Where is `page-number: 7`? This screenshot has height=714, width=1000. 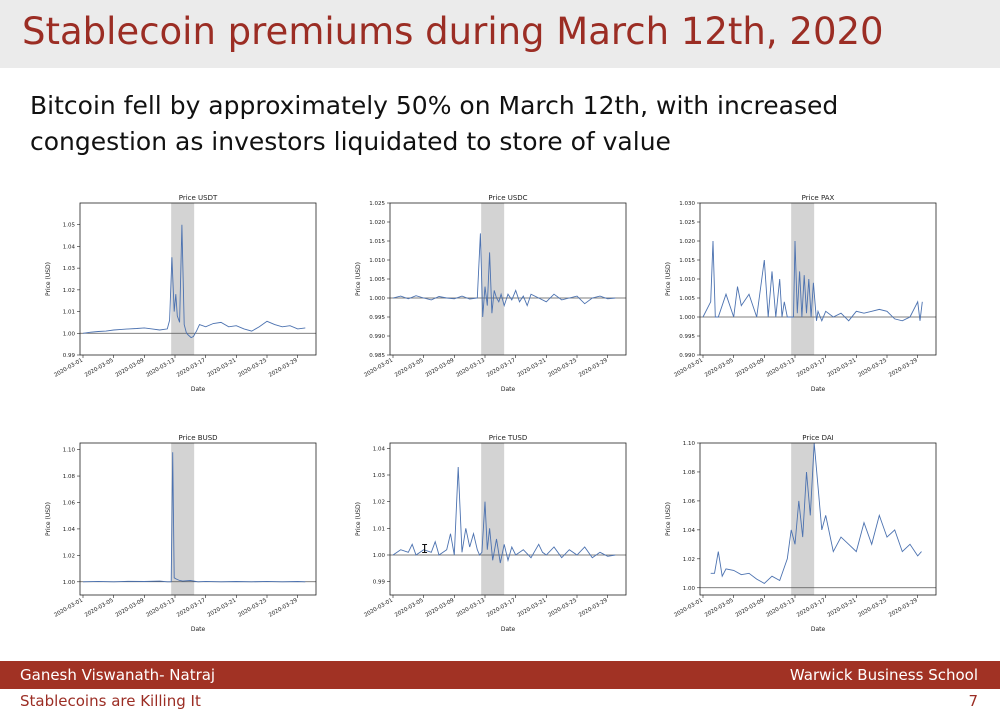
page-number: 7 is located at coordinates (973, 701).